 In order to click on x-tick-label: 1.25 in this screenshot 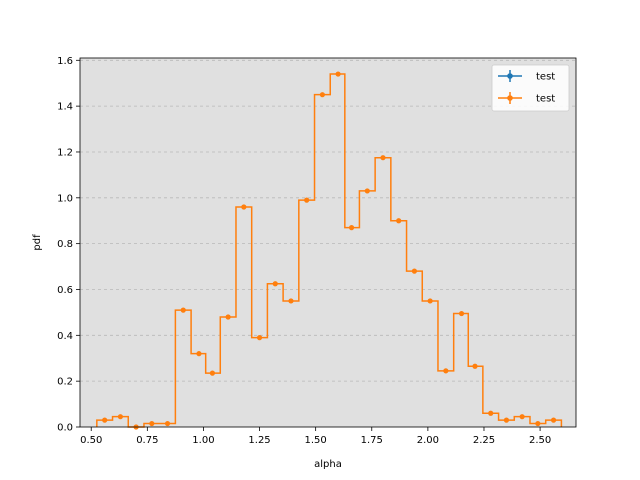, I will do `click(259, 440)`.